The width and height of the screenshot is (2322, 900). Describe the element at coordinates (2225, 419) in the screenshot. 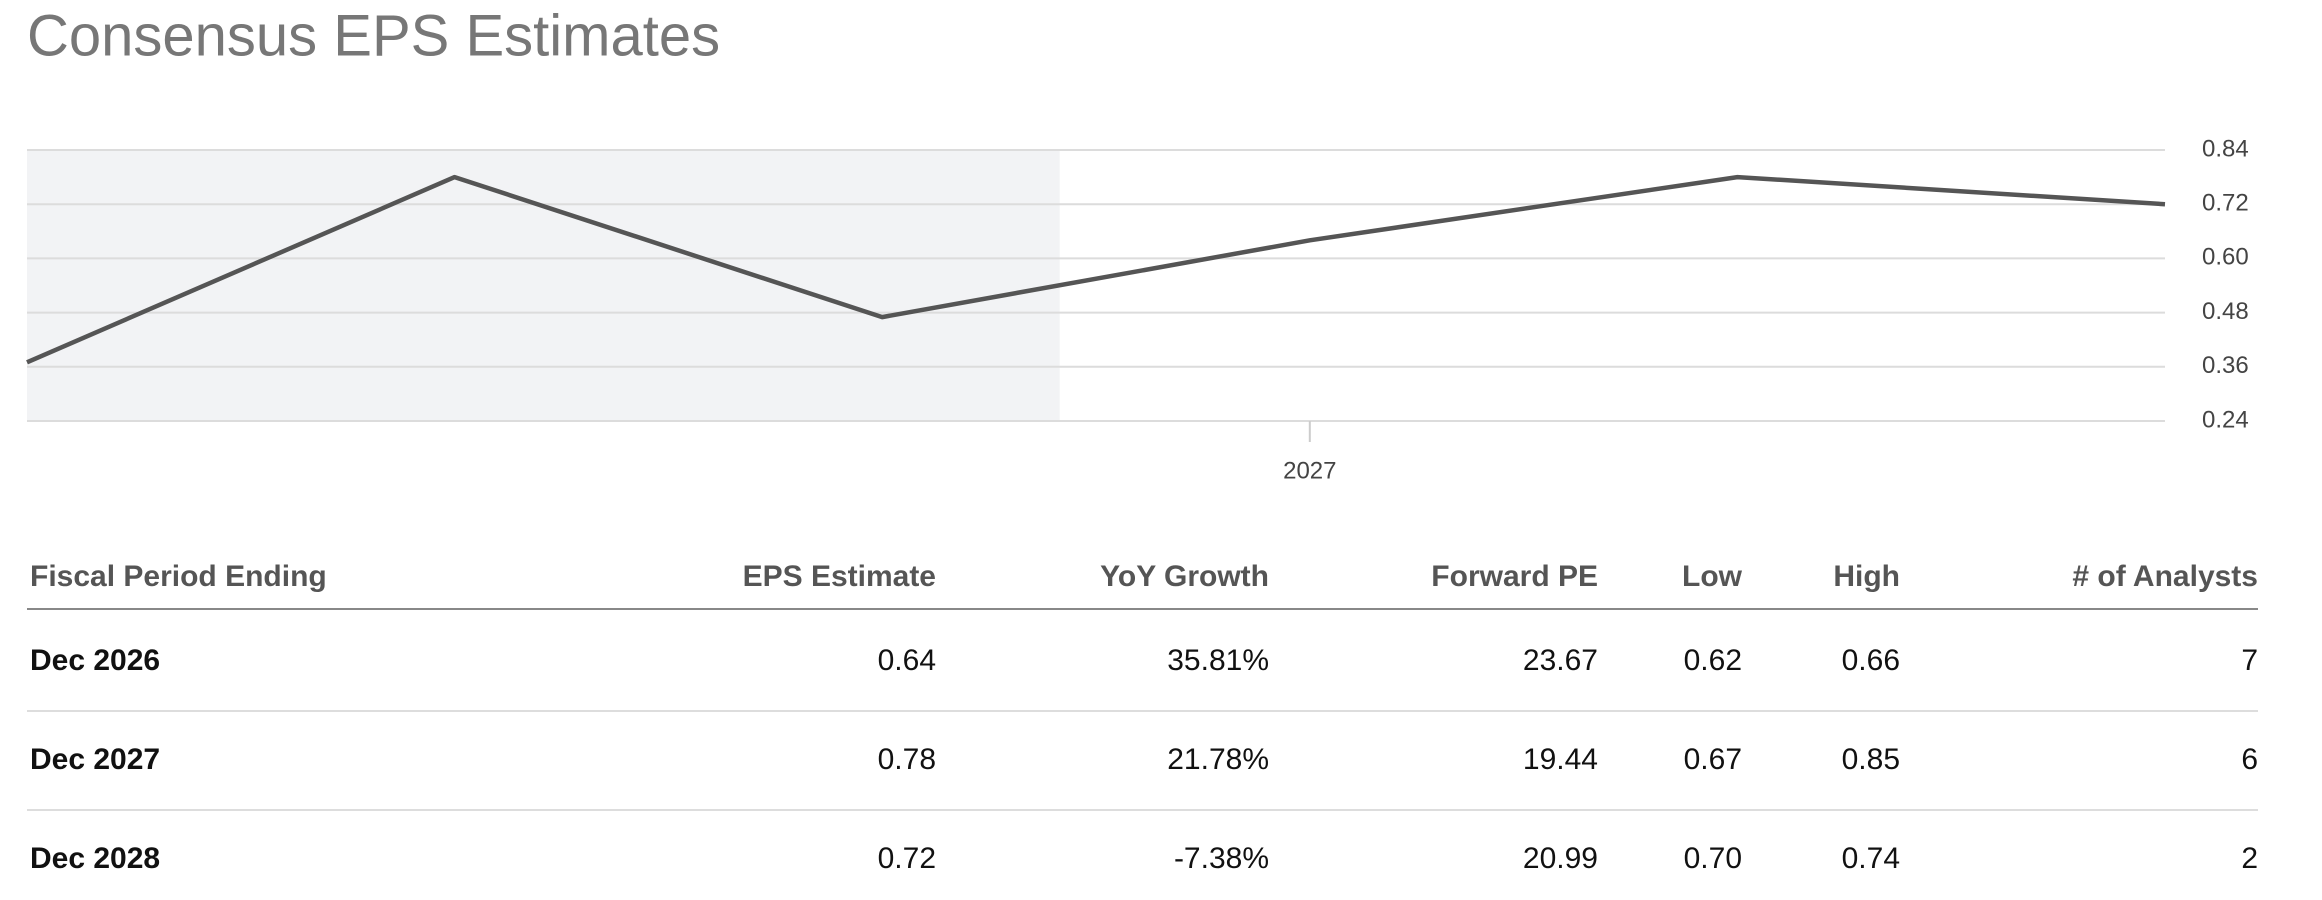

I see `y-tick-label: 0.24` at that location.